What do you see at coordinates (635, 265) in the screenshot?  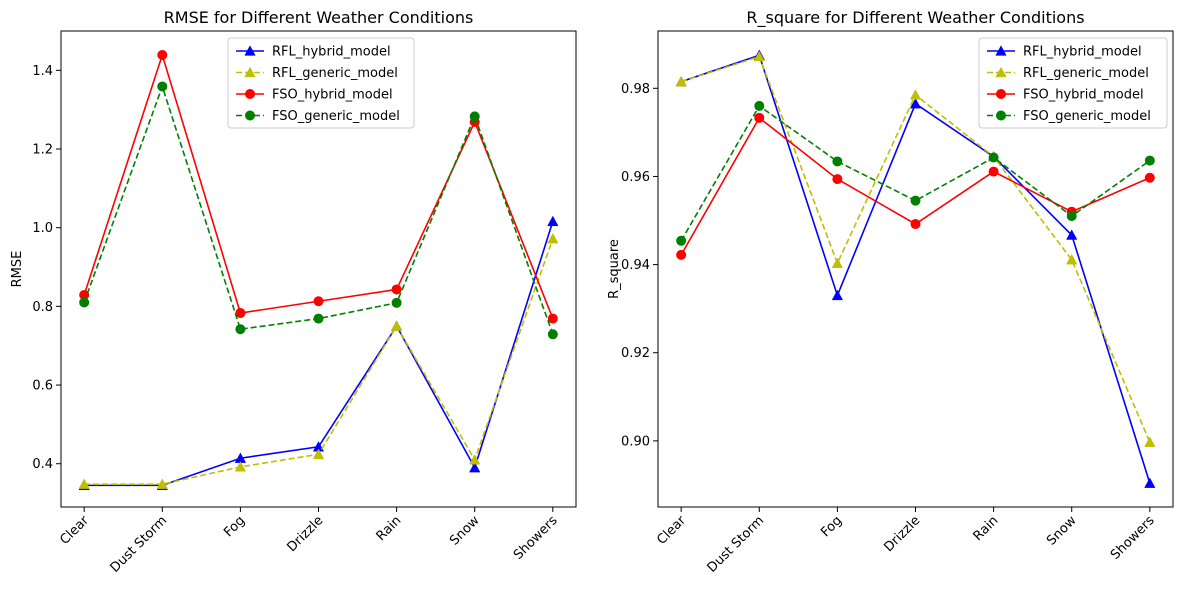 I see `y-tick-label: 0.94` at bounding box center [635, 265].